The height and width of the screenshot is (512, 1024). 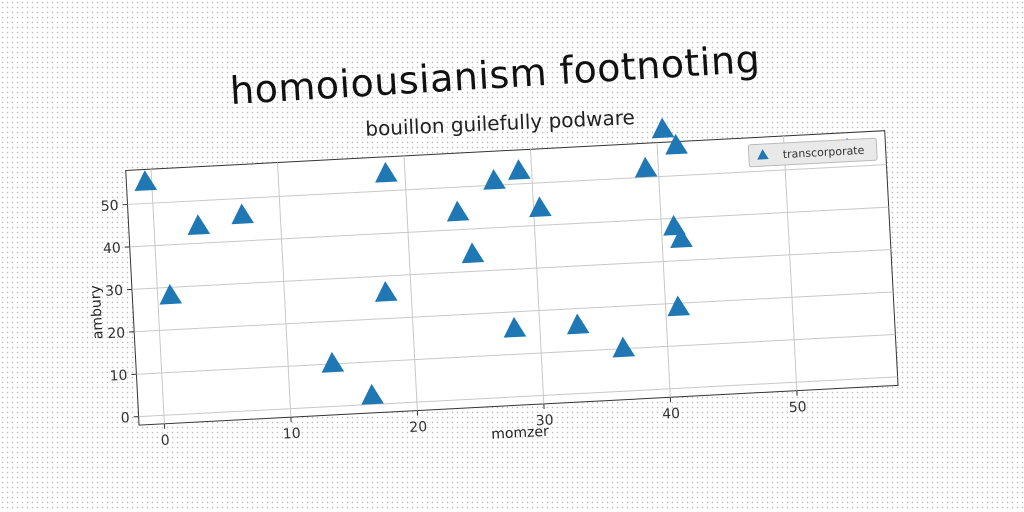 I want to click on x-tick-label: 0, so click(x=165, y=441).